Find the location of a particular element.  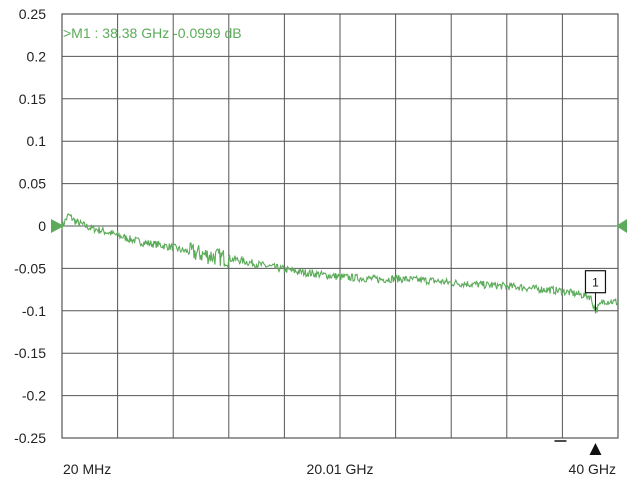

reference-arrow-right is located at coordinates (621, 226).